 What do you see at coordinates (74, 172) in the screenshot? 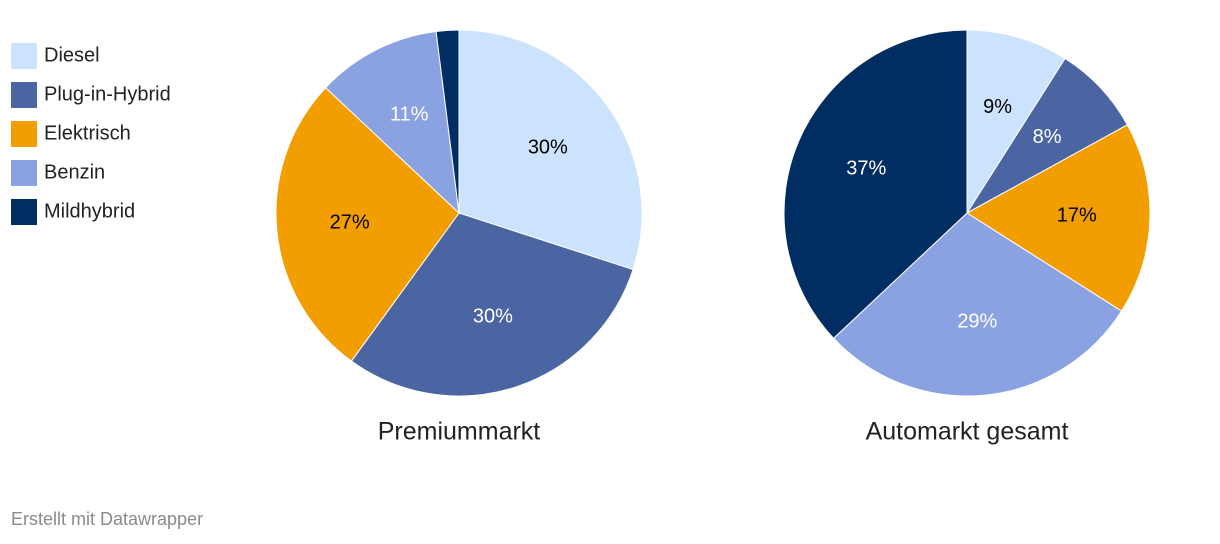
I see `legend-label: Benzin` at bounding box center [74, 172].